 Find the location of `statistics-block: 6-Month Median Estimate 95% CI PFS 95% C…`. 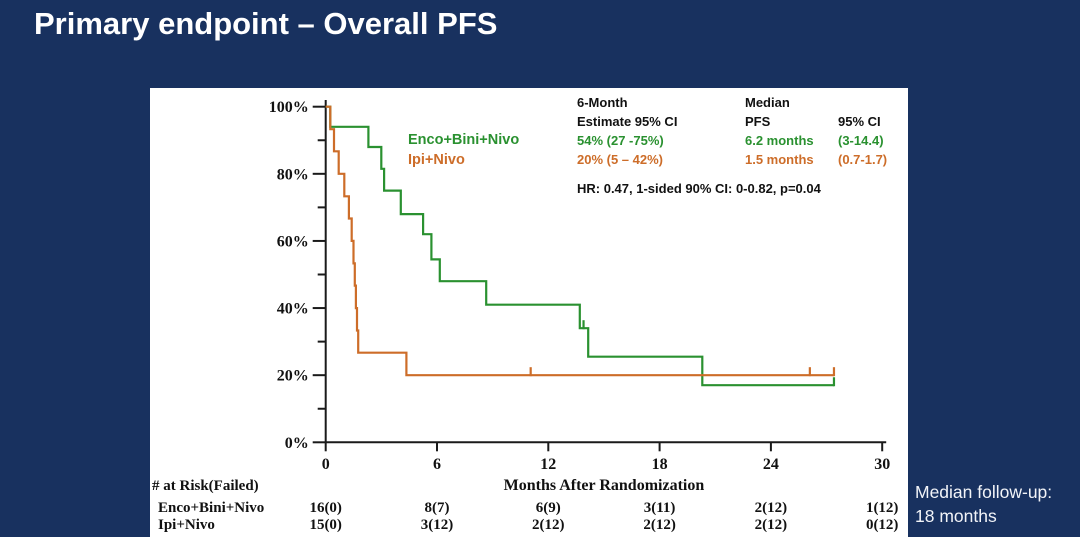

statistics-block: 6-Month Median Estimate 95% CI PFS 95% C… is located at coordinates (739, 145).